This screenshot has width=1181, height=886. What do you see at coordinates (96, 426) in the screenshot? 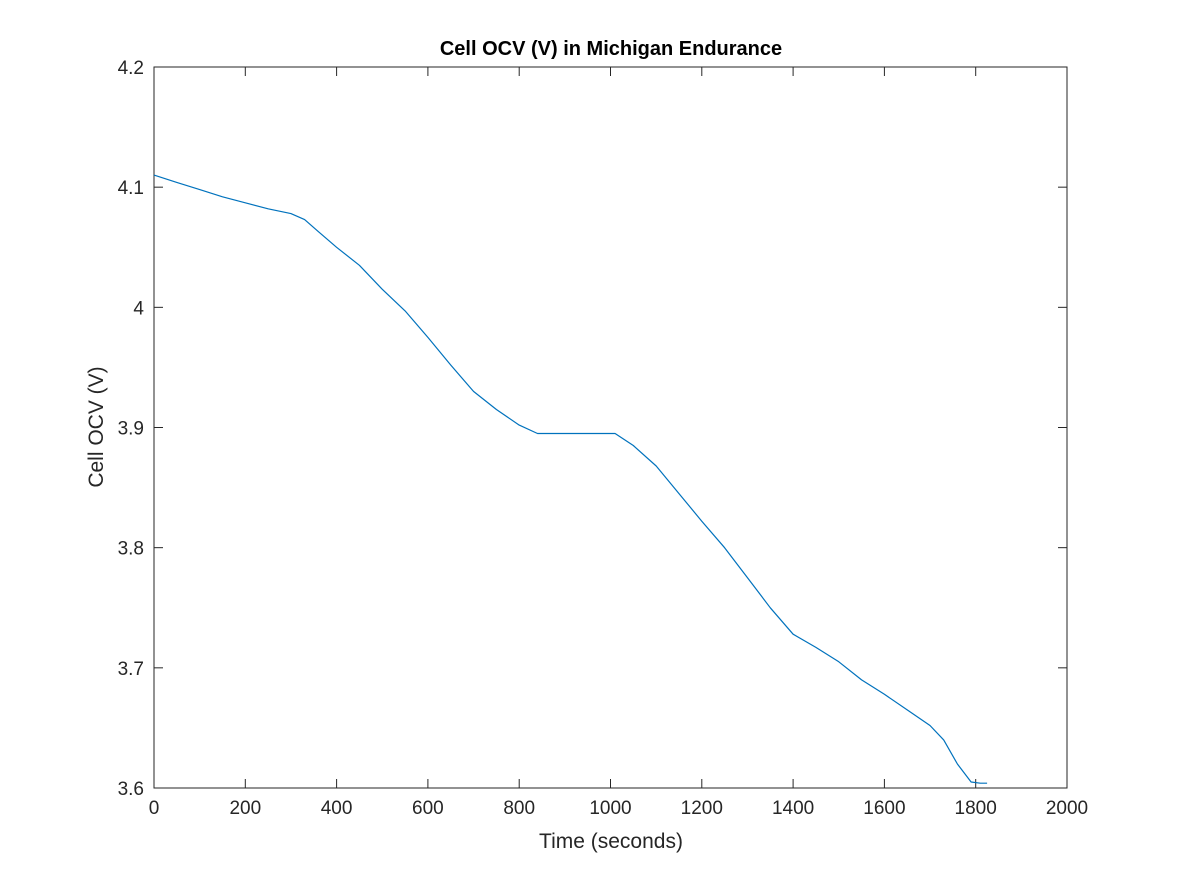
I see `y-axis-label: Cell OCV (V)` at bounding box center [96, 426].